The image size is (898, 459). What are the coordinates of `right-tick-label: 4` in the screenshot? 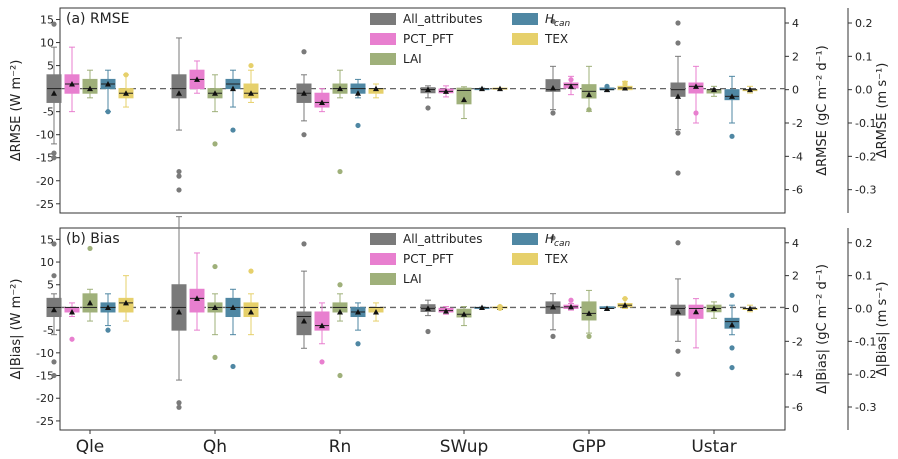 It's located at (795, 243).